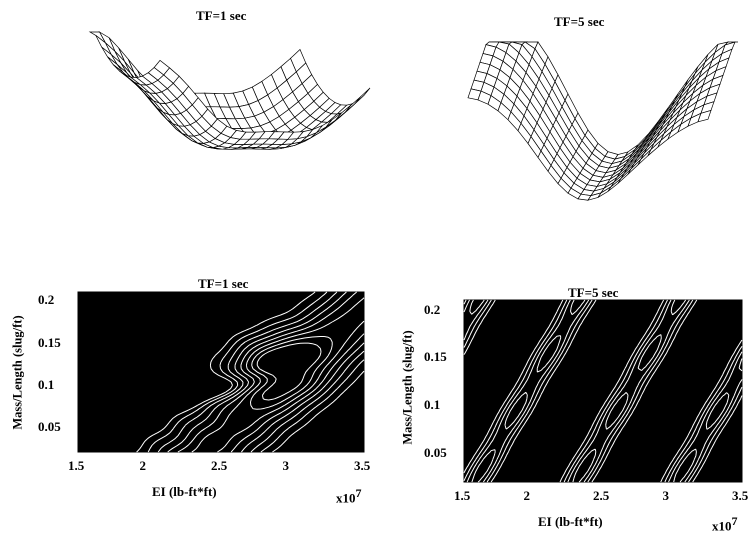  I want to click on contour-1-ytick-label: 0.15, so click(49, 342).